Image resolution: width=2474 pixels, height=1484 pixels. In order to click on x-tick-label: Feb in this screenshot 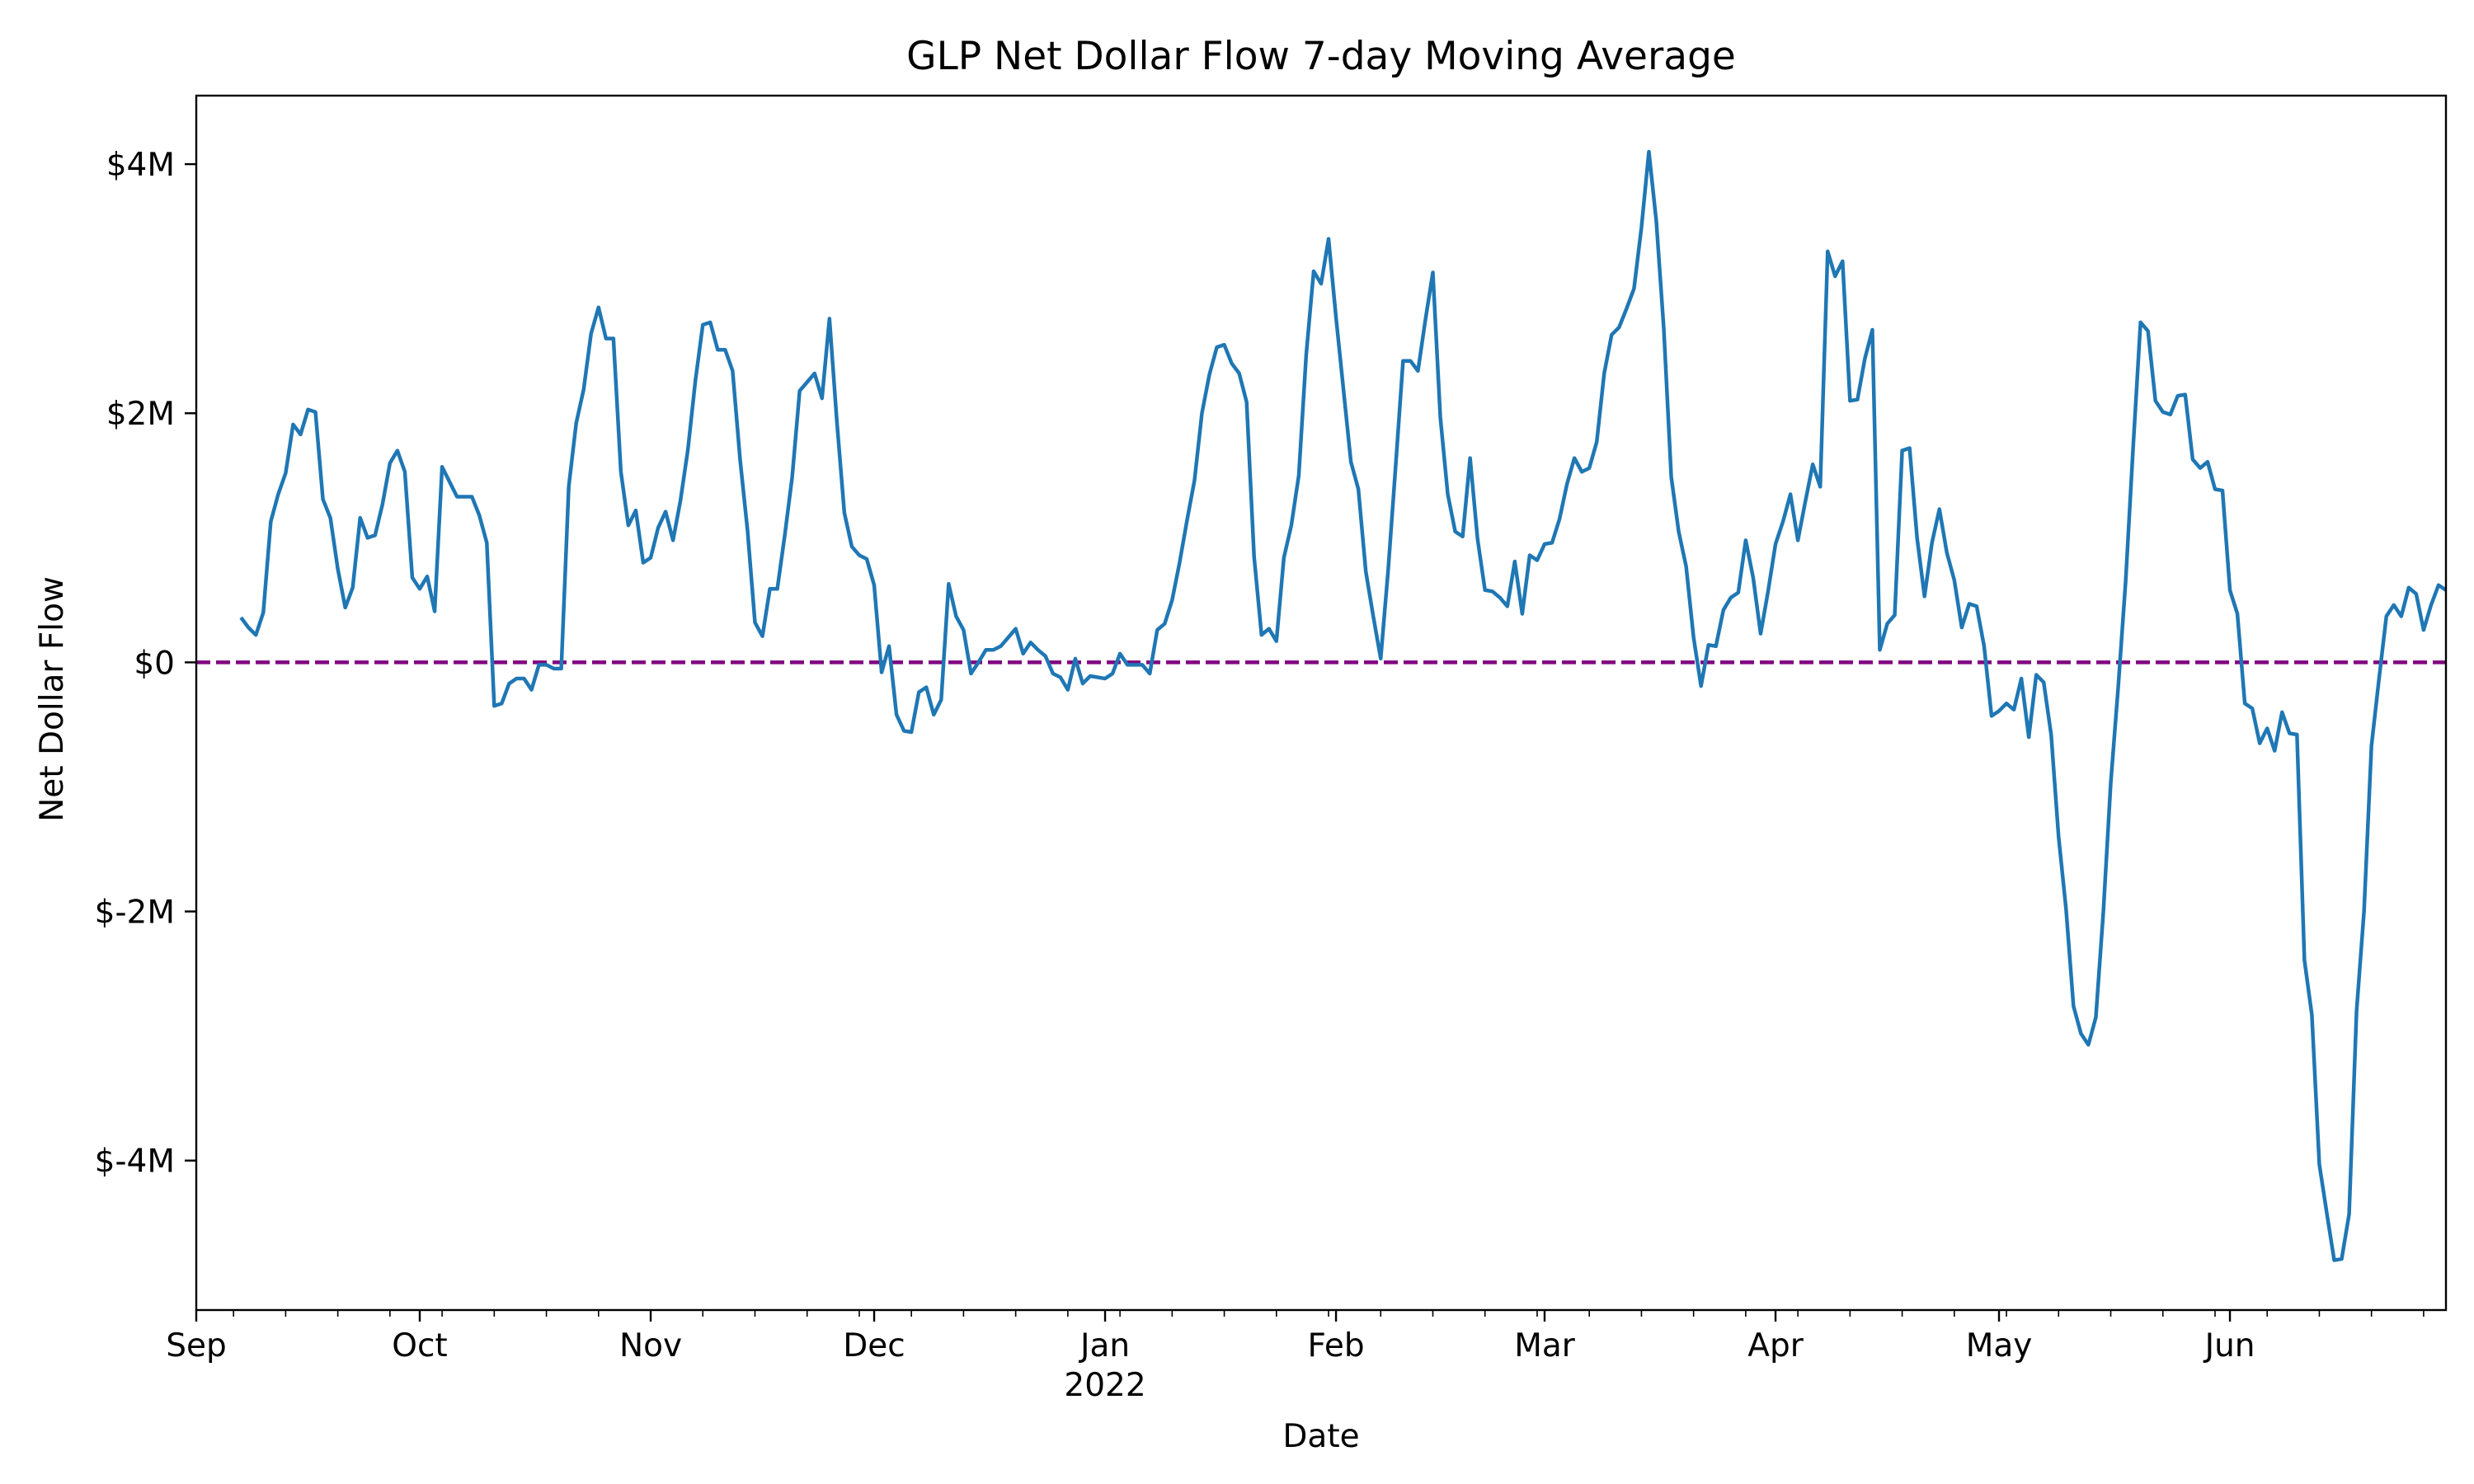, I will do `click(1336, 1345)`.